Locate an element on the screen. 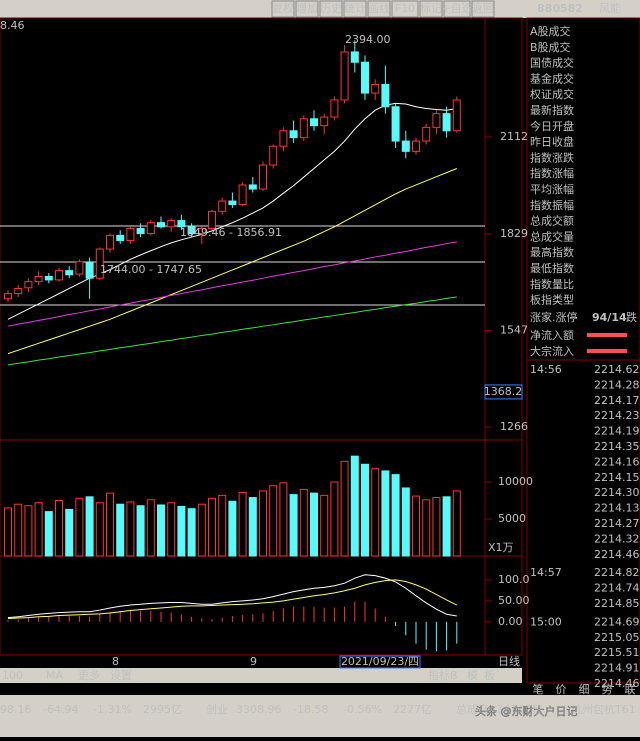 This screenshot has height=741, width=640. panel-label: 净流入额 is located at coordinates (552, 335).